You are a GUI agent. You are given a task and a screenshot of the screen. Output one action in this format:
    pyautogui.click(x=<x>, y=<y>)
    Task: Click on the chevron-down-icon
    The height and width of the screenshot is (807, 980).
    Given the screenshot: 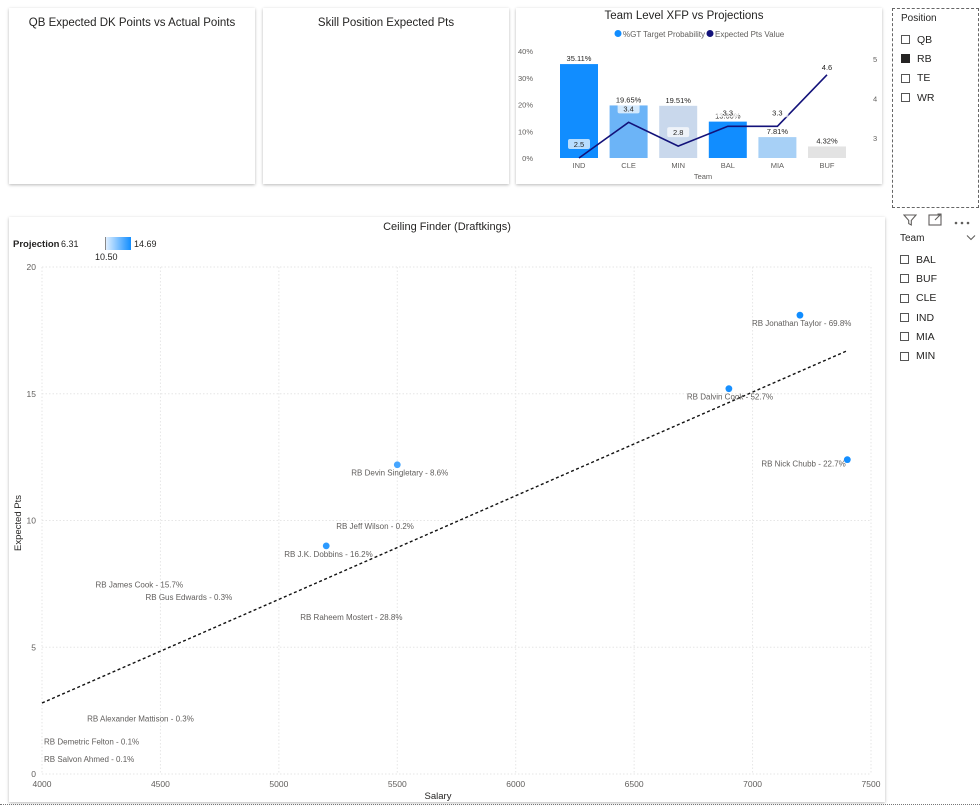 What is the action you would take?
    pyautogui.click(x=971, y=238)
    